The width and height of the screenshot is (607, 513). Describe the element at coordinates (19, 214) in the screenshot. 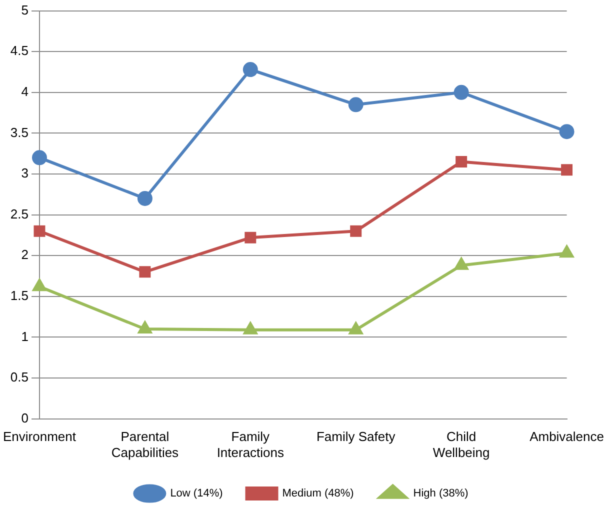

I see `y-tick-label: 2.5` at that location.